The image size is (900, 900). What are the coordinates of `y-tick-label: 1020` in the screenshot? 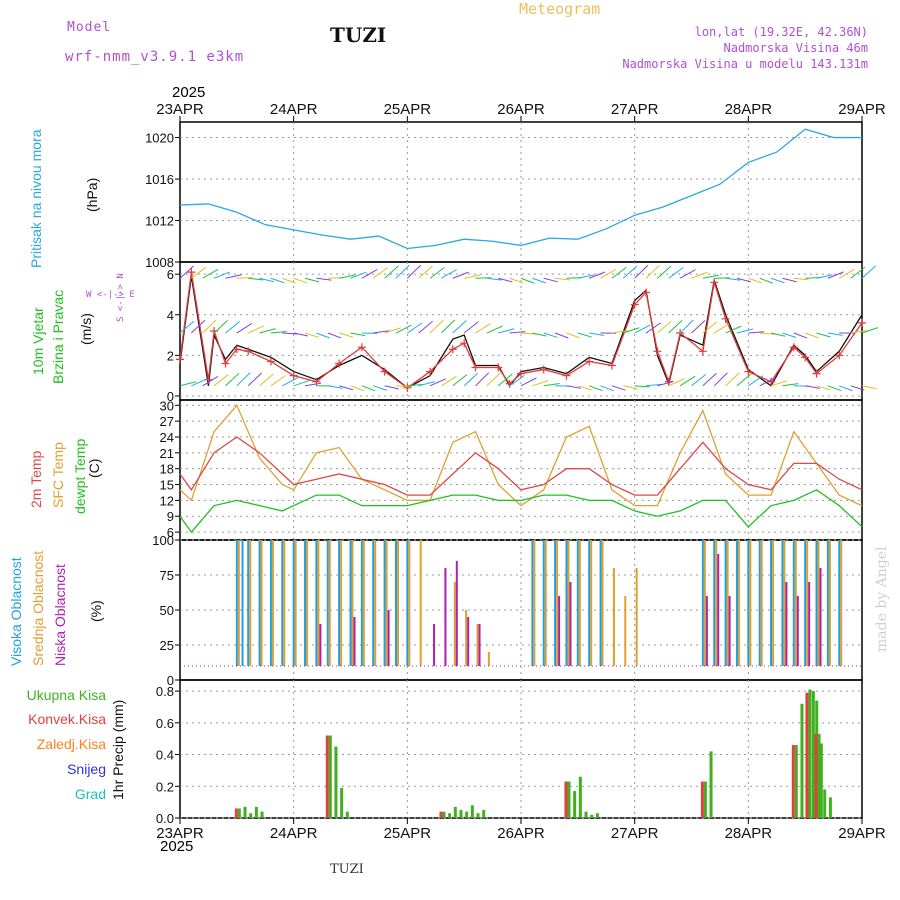 It's located at (159, 138).